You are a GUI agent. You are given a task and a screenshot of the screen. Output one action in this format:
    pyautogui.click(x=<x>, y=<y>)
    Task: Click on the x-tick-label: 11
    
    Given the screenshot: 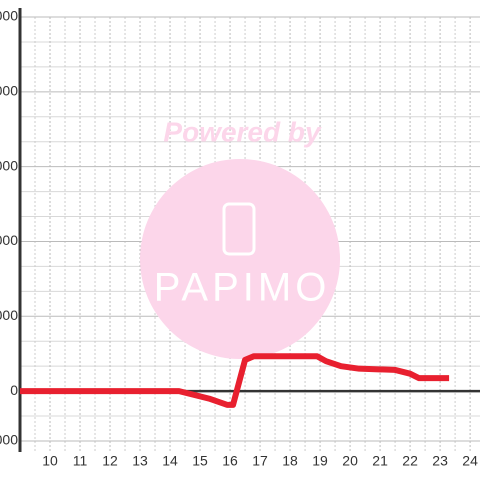 What is the action you would take?
    pyautogui.click(x=80, y=461)
    